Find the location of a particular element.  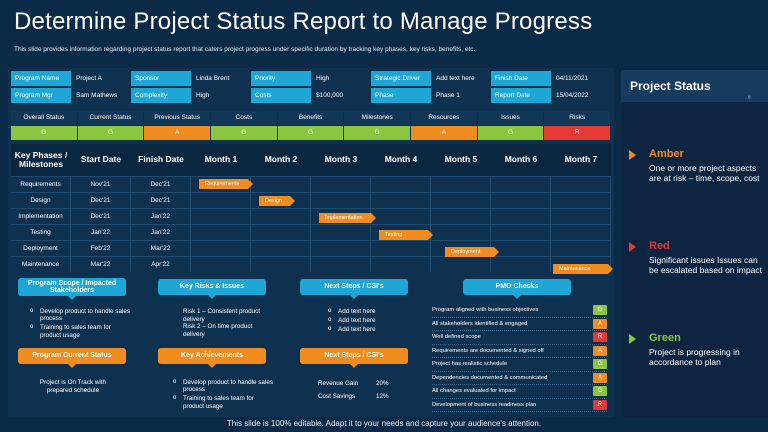

metric-row: Revenue Gain 20% is located at coordinates (363, 383).